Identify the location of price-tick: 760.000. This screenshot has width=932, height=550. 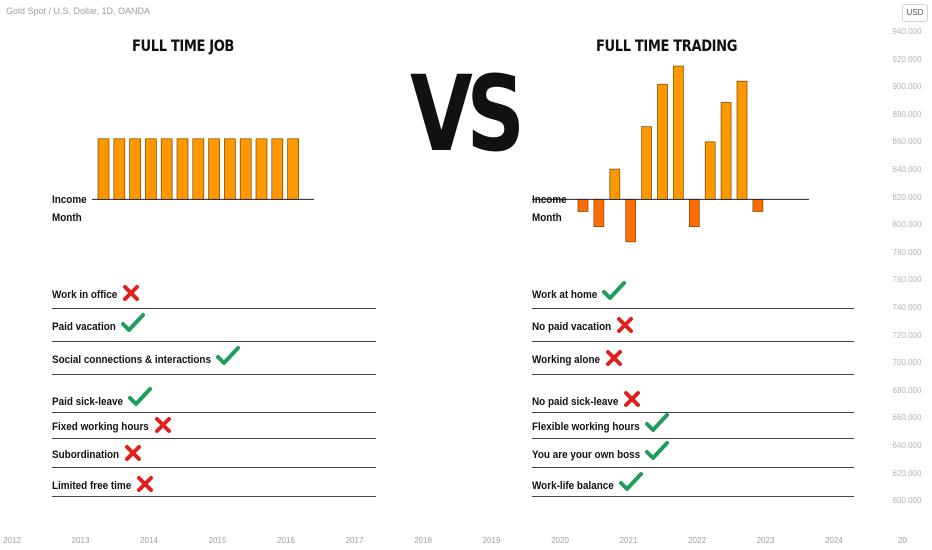
(907, 280).